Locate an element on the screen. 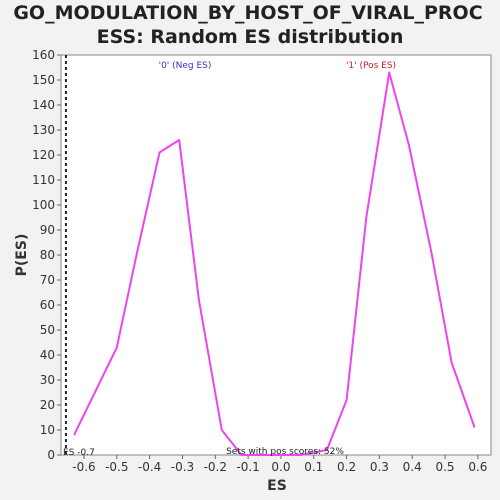 The height and width of the screenshot is (500, 500). x-tick-label: 0.0 is located at coordinates (280, 467).